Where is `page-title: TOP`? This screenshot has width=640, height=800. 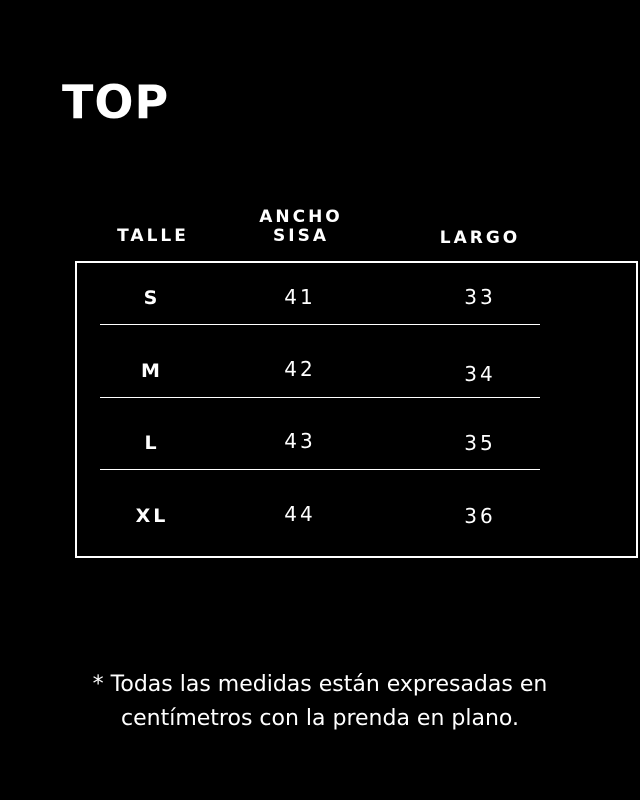
page-title: TOP is located at coordinates (116, 102).